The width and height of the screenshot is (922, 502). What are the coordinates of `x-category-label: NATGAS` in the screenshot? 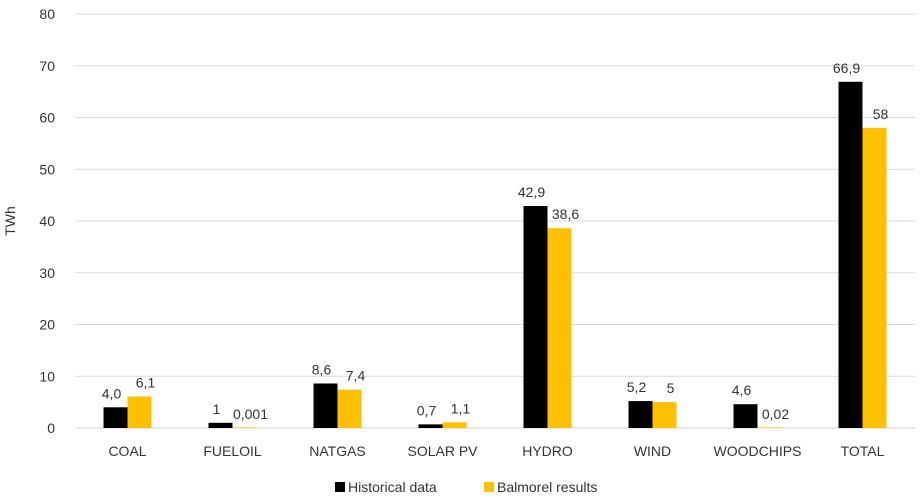 It's located at (337, 451).